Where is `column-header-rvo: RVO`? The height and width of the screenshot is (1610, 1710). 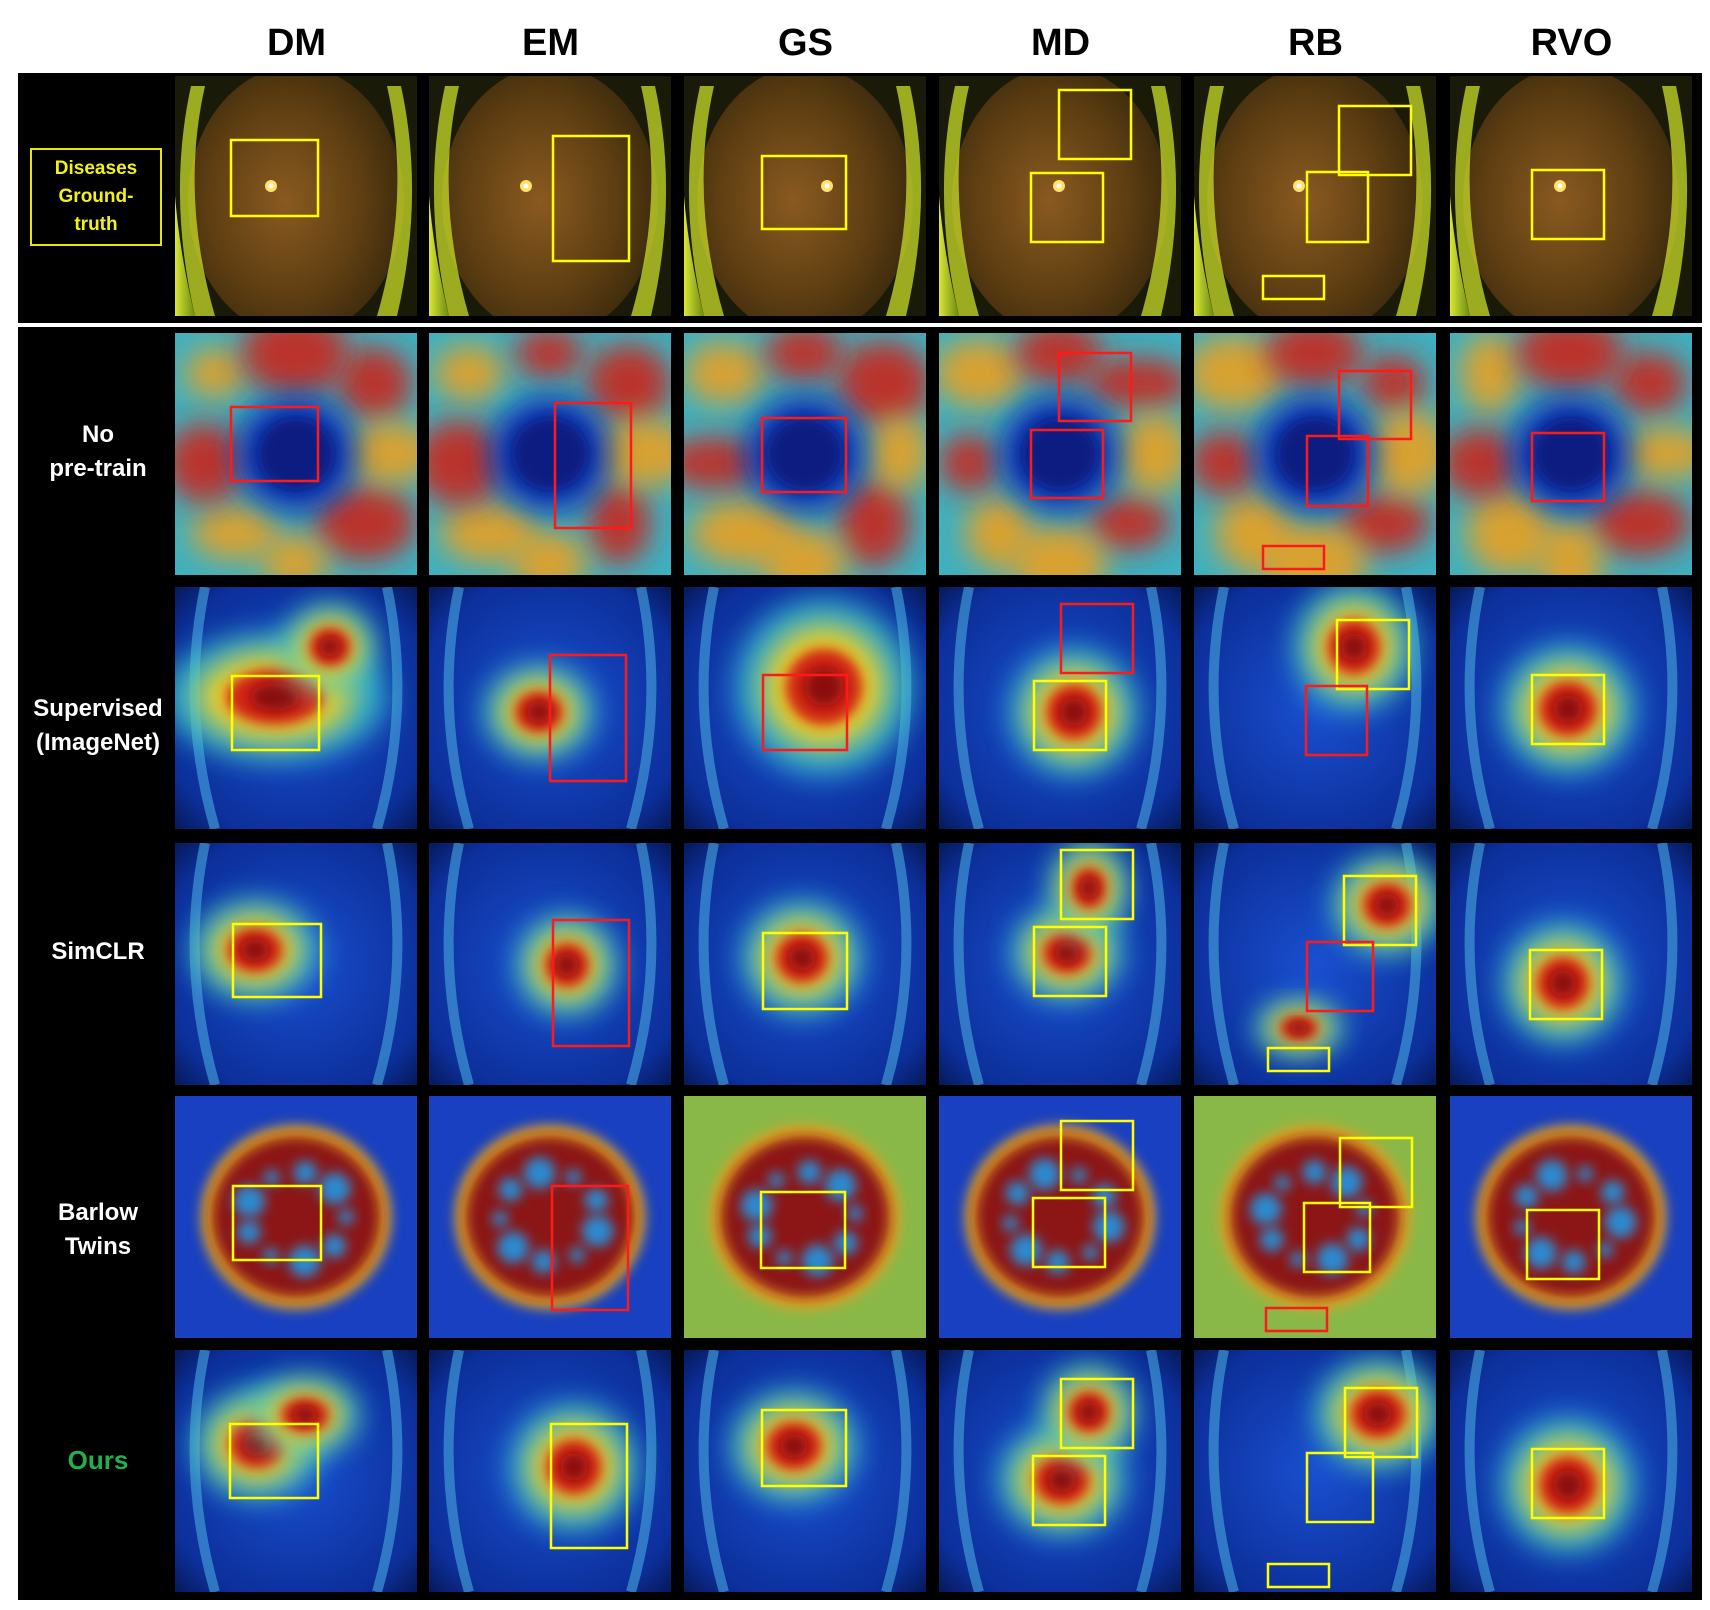
column-header-rvo: RVO is located at coordinates (1571, 43).